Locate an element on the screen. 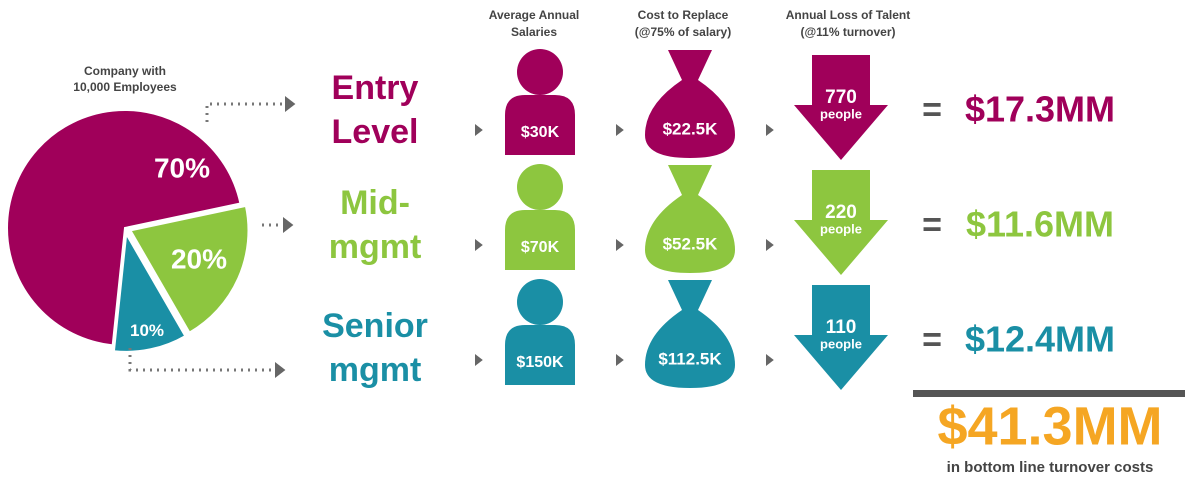 This screenshot has width=1195, height=480. row-label: Level is located at coordinates (375, 132).